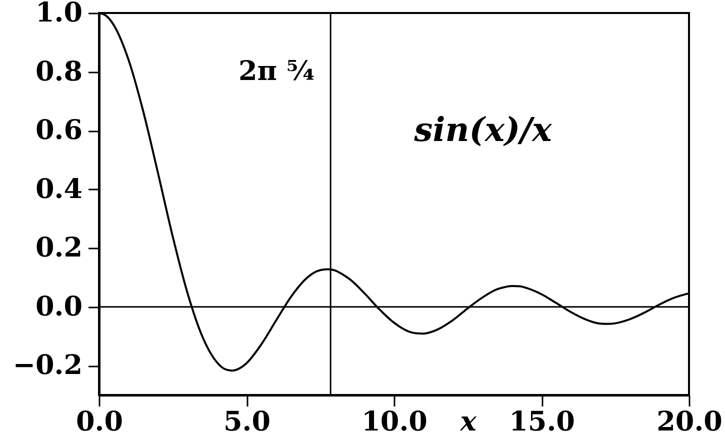 This screenshot has width=725, height=440. What do you see at coordinates (99, 422) in the screenshot?
I see `x-tick-label: 0.0` at bounding box center [99, 422].